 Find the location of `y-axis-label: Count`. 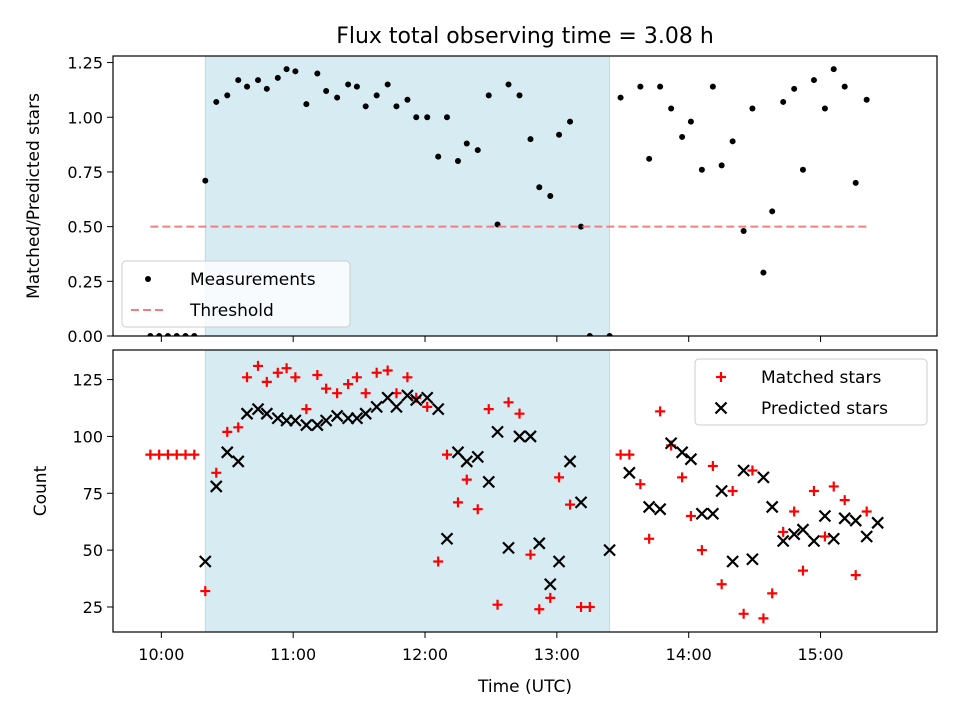

y-axis-label: Count is located at coordinates (41, 490).